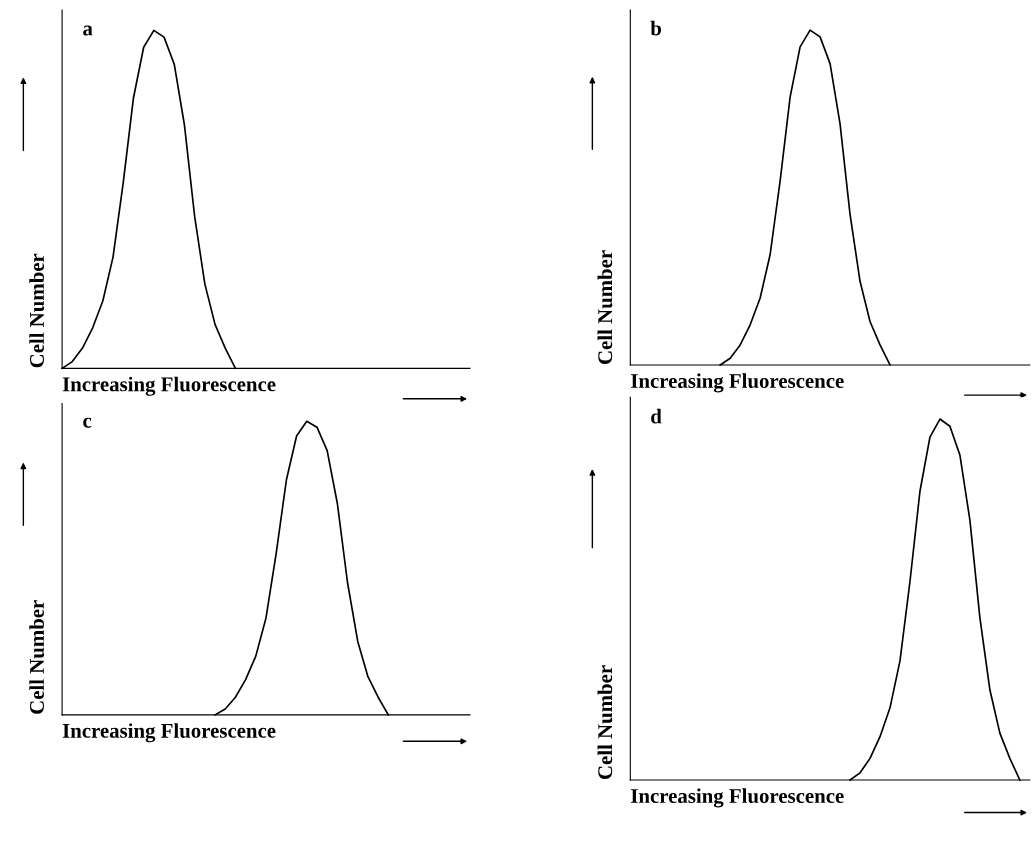  Describe the element at coordinates (656, 416) in the screenshot. I see `annotation: d` at that location.